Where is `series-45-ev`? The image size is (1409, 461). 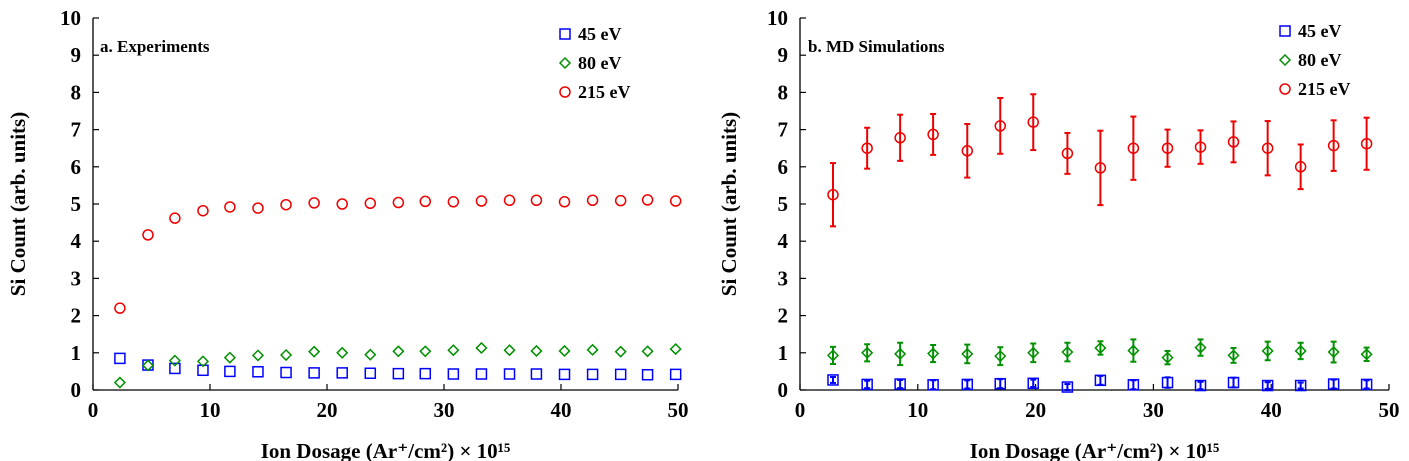
series-45-ev is located at coordinates (1100, 383).